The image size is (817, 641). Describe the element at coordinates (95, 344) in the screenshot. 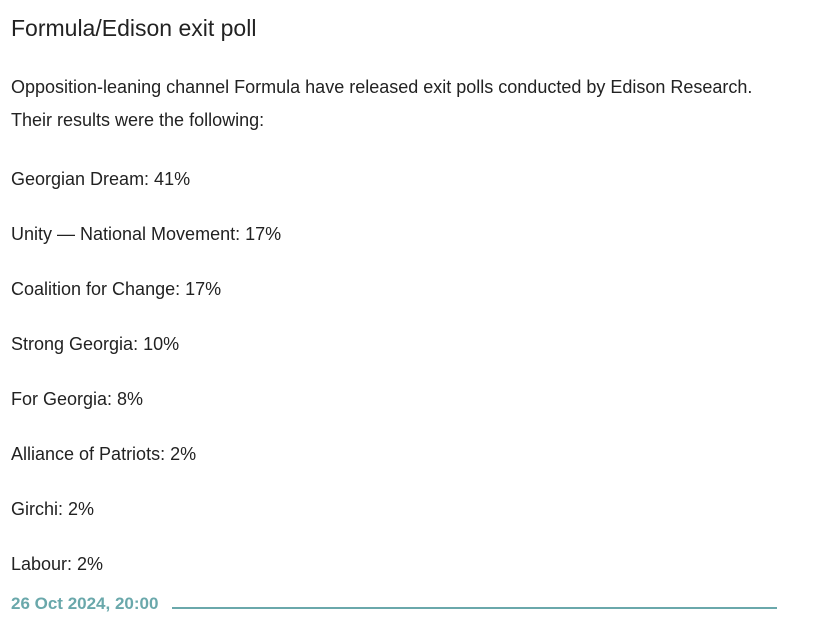

I see `result-item-strong-georgia: Strong Georgia: 10%` at that location.